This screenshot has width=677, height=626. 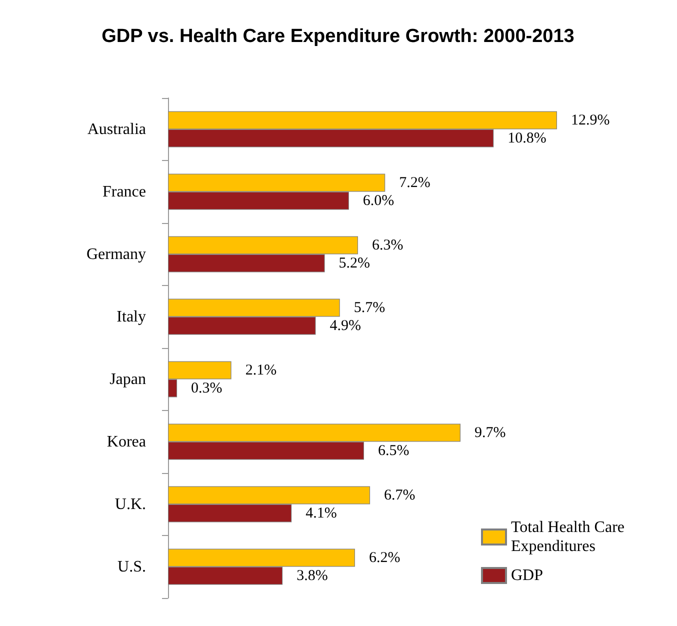 What do you see at coordinates (590, 120) in the screenshot?
I see `data-label: 12.9%` at bounding box center [590, 120].